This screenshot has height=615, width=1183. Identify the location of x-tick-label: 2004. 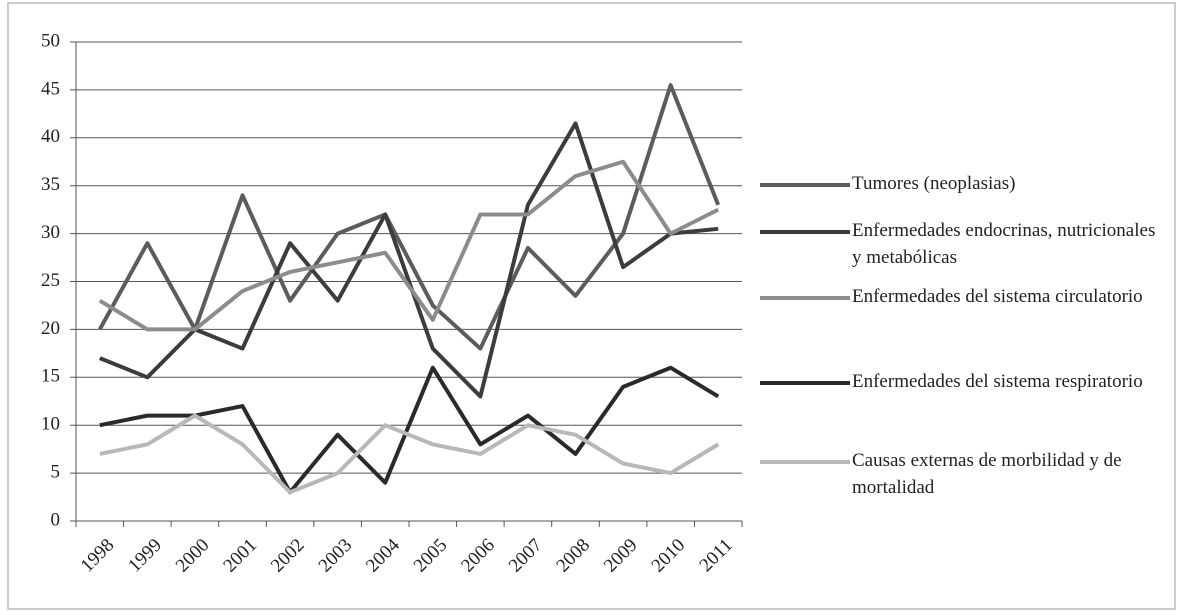
(383, 555).